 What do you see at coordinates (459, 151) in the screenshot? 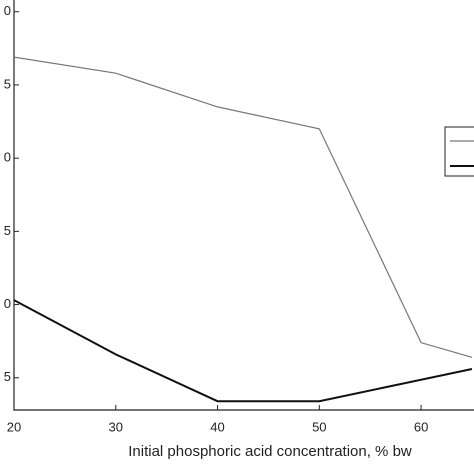
I see `legend-box` at bounding box center [459, 151].